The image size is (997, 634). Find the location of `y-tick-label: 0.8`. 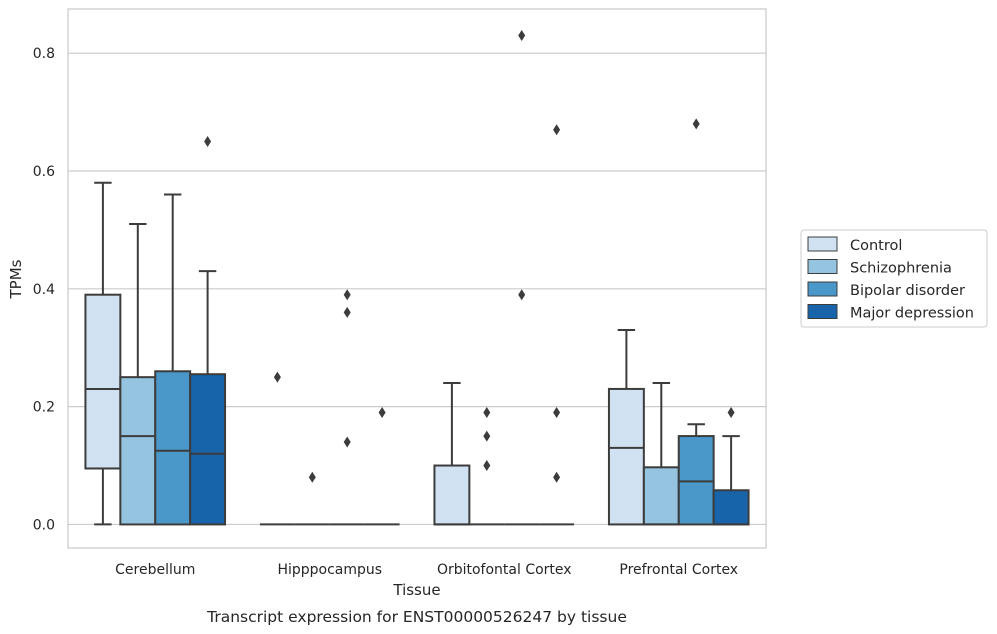

y-tick-label: 0.8 is located at coordinates (44, 54).